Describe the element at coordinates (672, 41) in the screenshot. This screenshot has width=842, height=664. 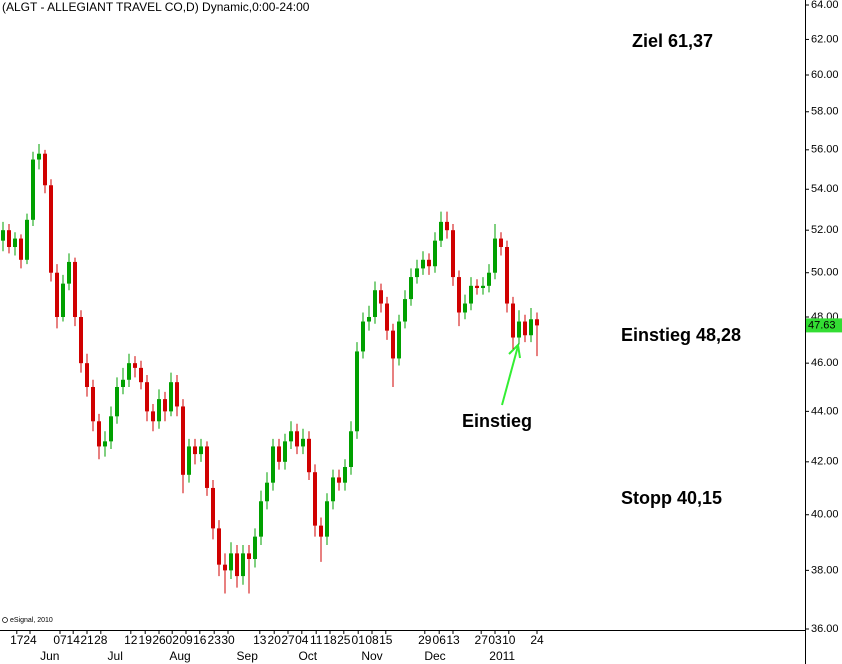
I see `annotation: Ziel 61,37` at that location.